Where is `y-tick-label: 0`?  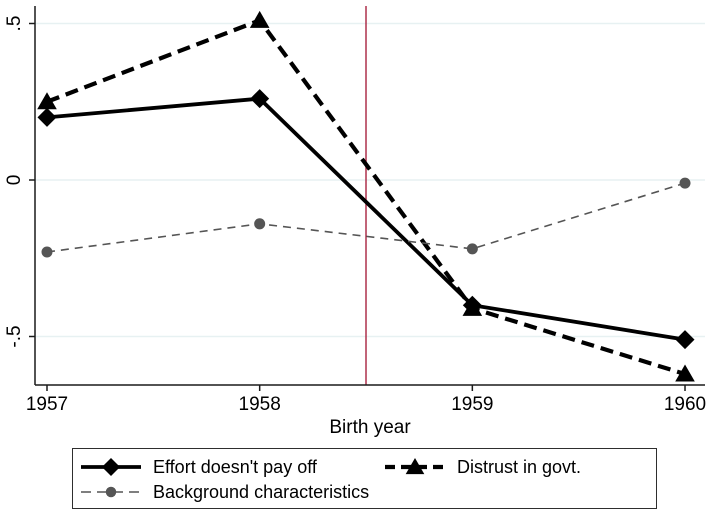
y-tick-label: 0 is located at coordinates (14, 180).